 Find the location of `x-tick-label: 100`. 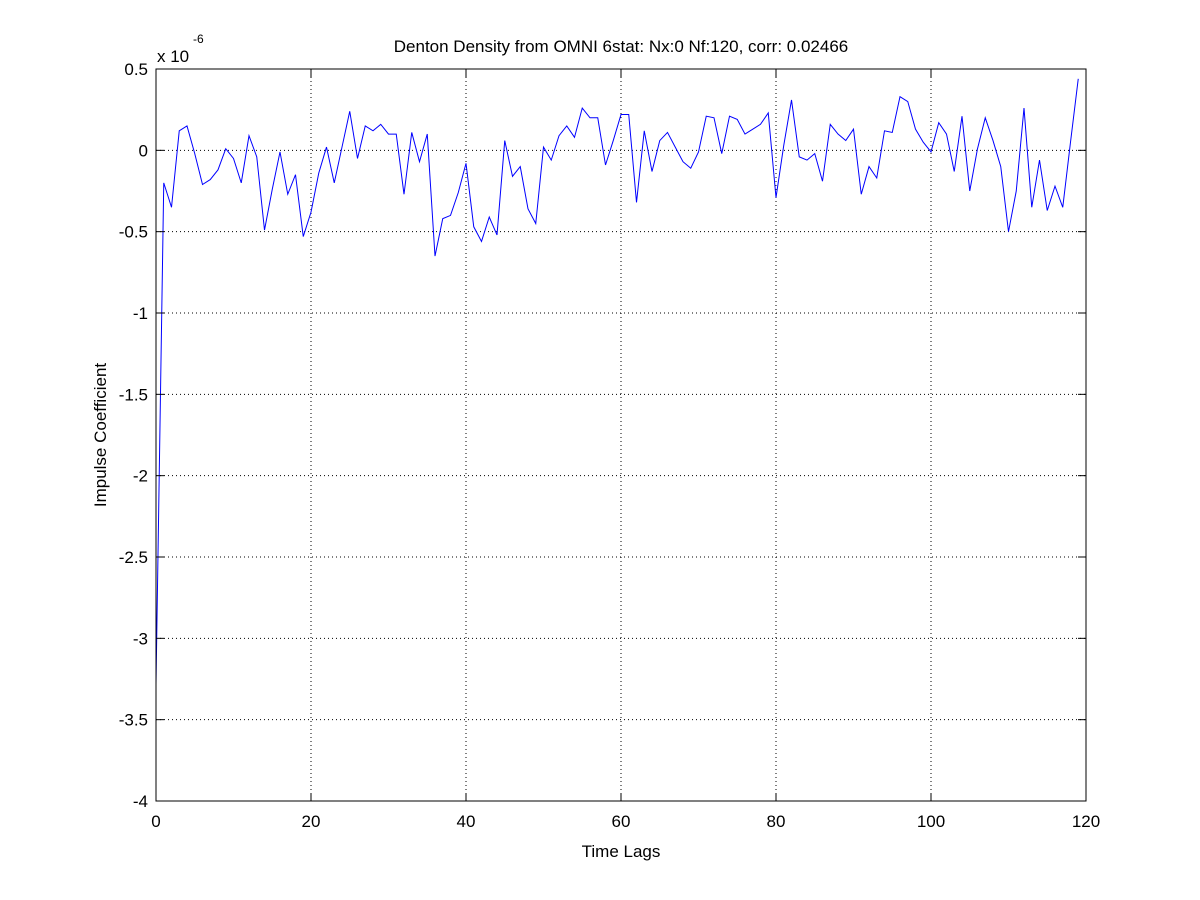

x-tick-label: 100 is located at coordinates (931, 821).